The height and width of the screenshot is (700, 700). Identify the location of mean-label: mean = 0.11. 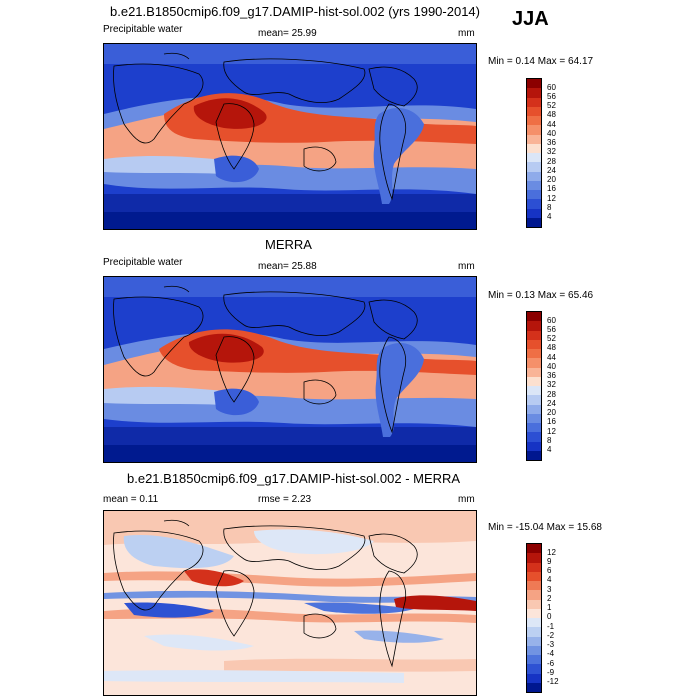
(131, 499).